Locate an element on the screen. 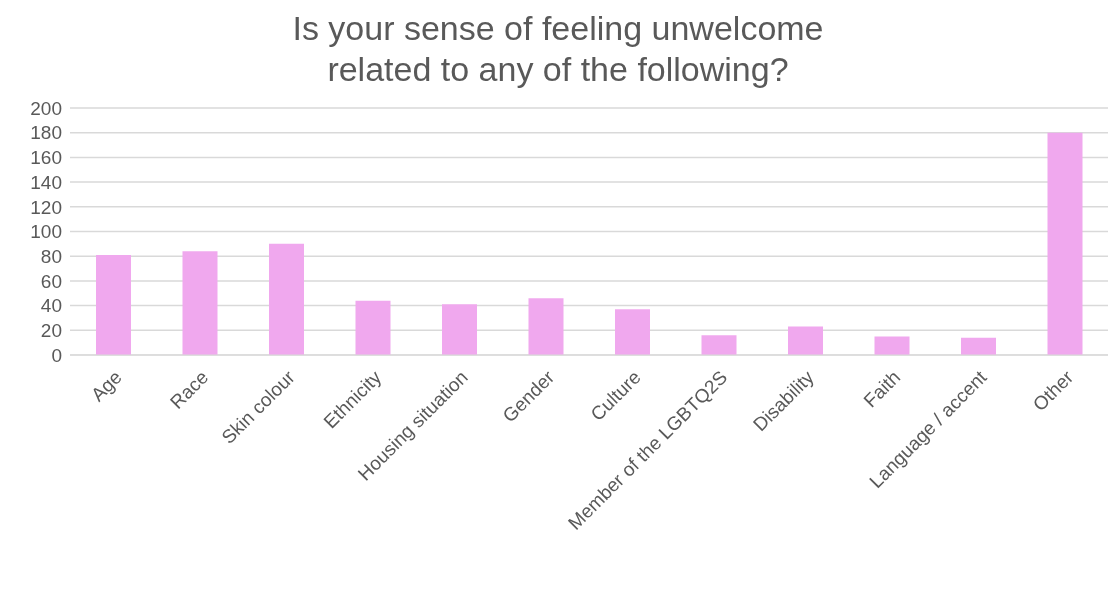  x-tick-label: Age is located at coordinates (106, 386).